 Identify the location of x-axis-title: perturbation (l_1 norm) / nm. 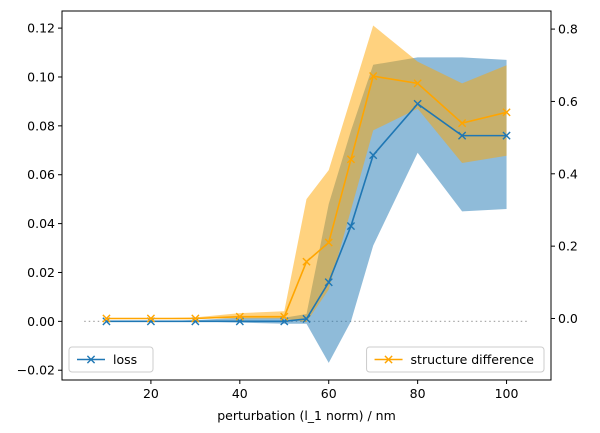
(306, 415).